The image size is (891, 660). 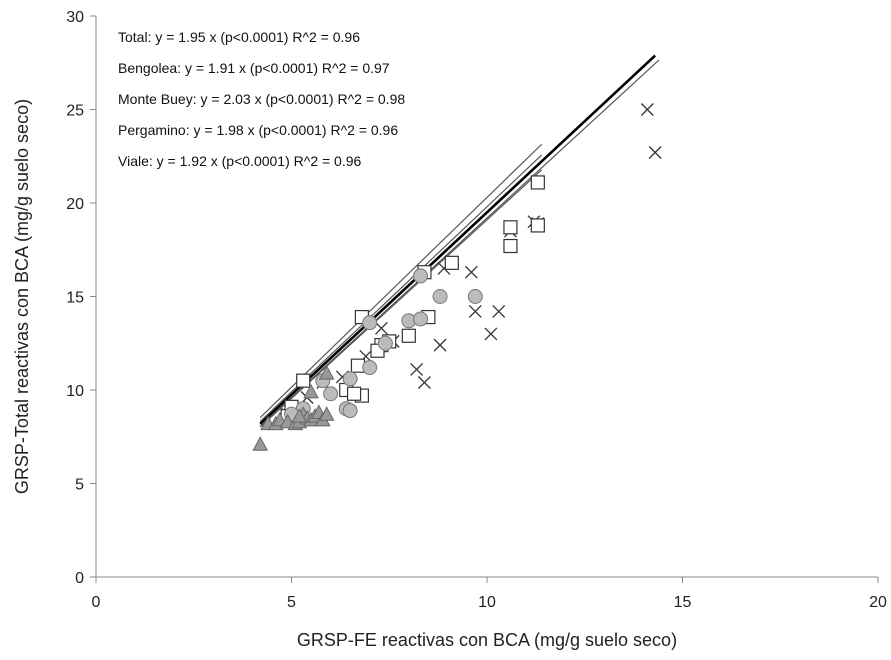 I want to click on y-tick-label: 10, so click(x=75, y=391).